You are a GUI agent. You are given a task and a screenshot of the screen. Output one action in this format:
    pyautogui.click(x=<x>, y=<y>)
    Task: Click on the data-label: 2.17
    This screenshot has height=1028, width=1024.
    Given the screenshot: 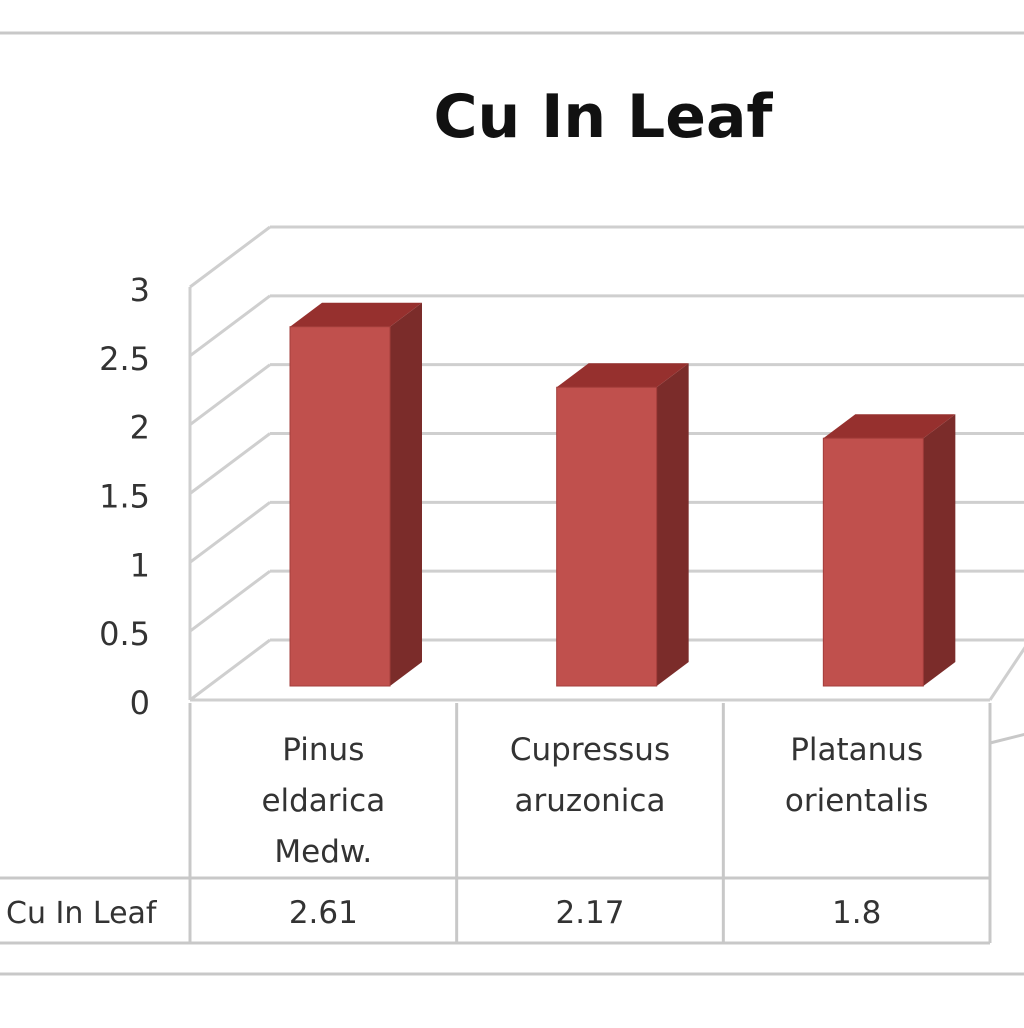 What is the action you would take?
    pyautogui.click(x=589, y=913)
    